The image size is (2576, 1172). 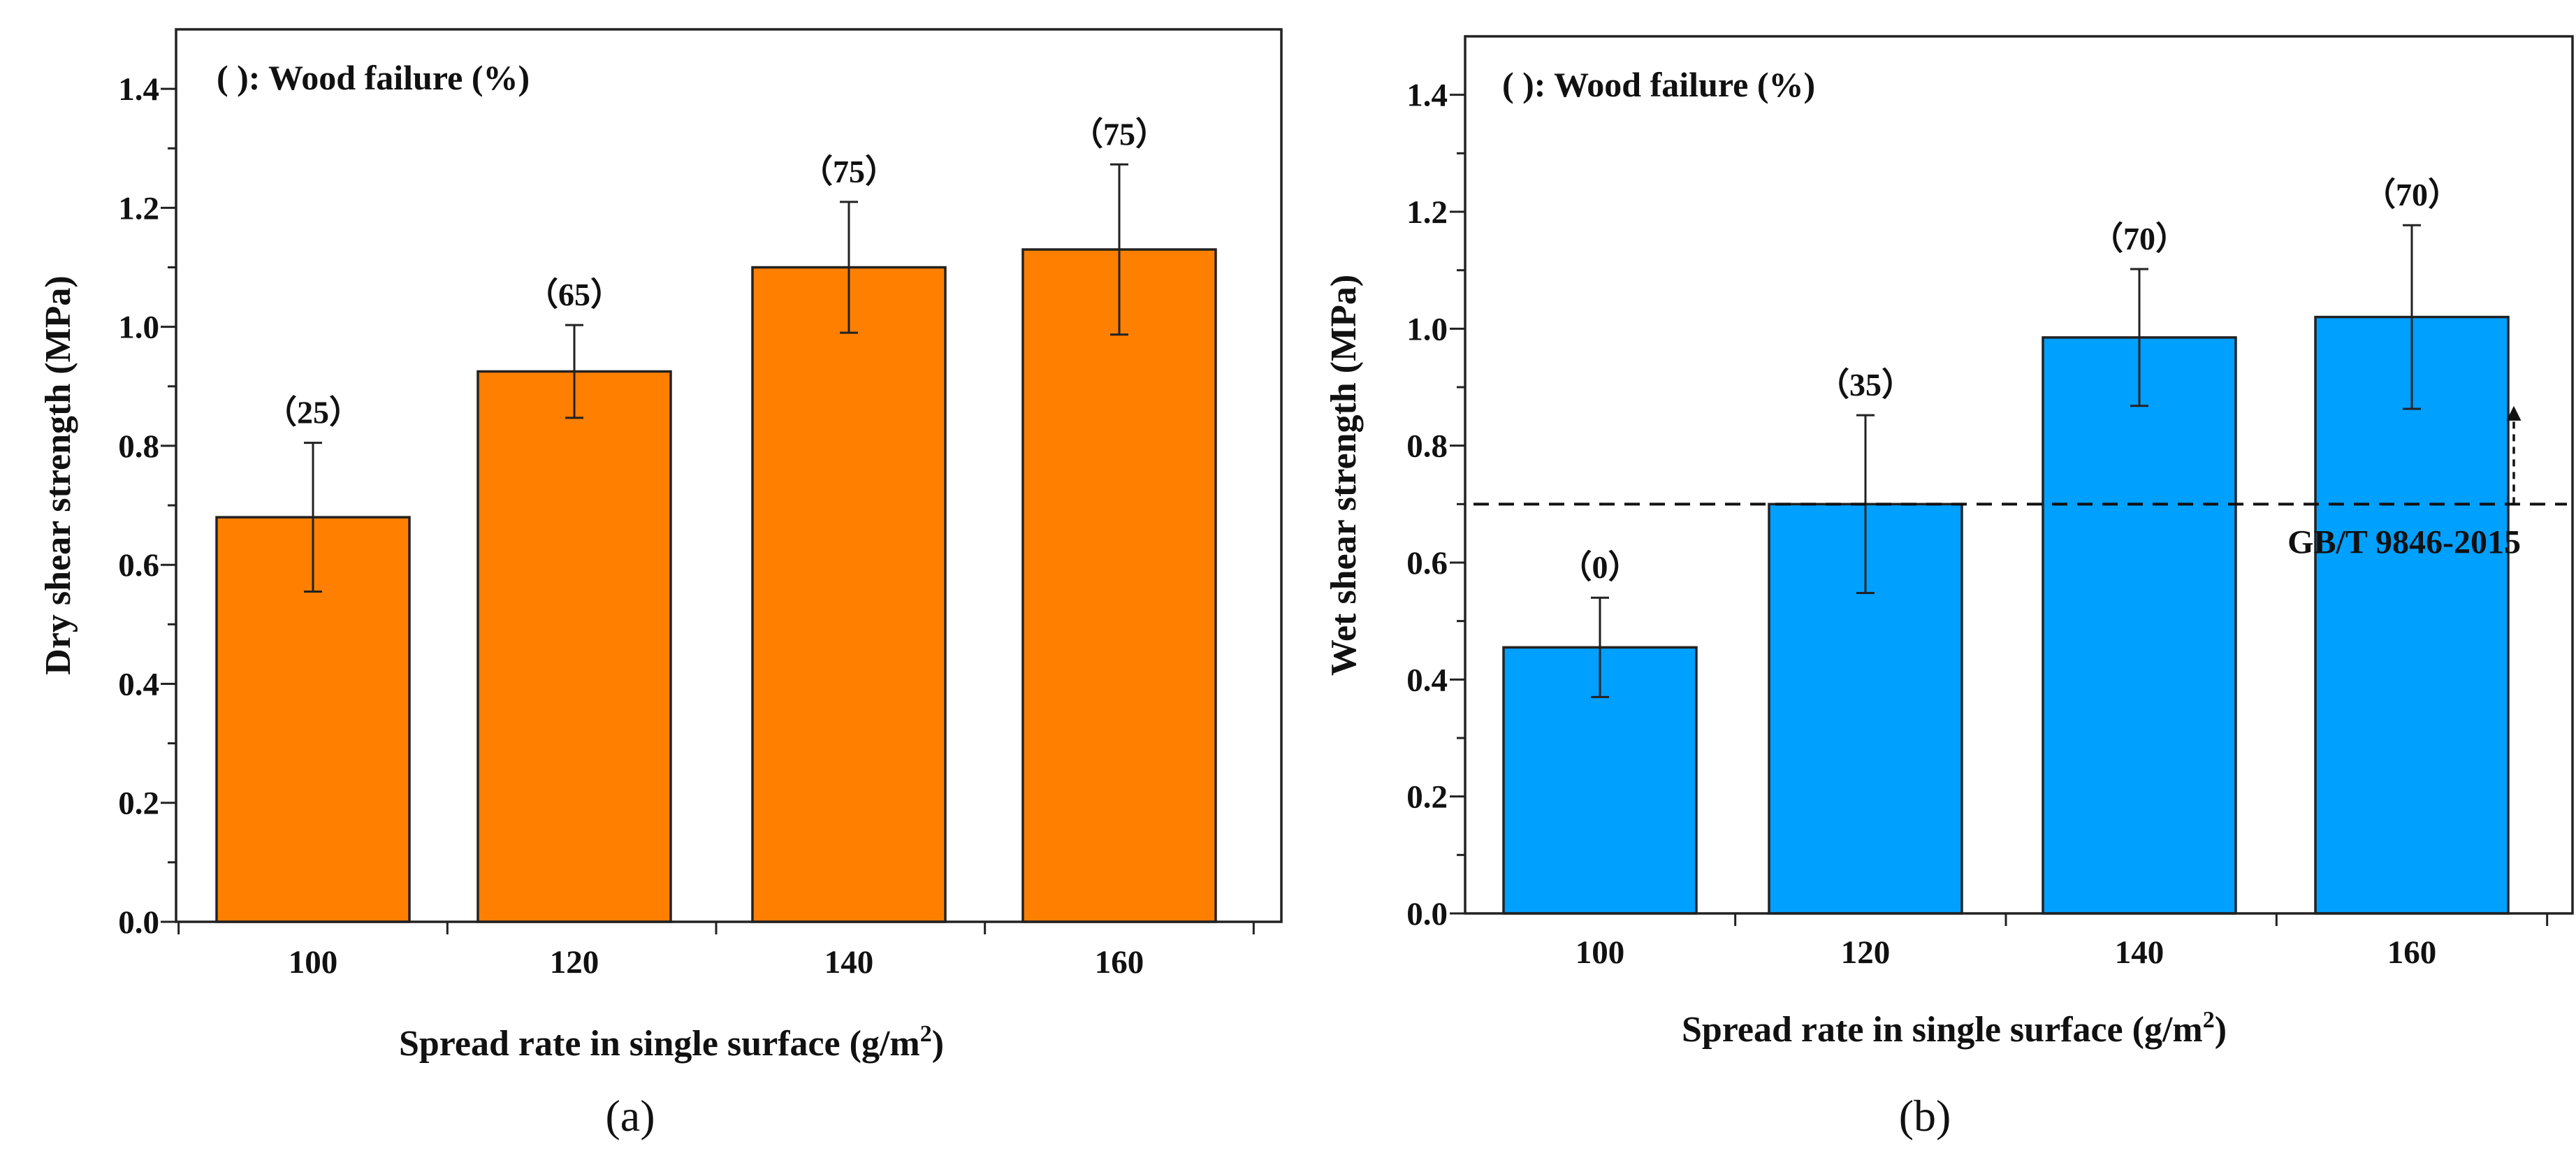 What do you see at coordinates (849, 171) in the screenshot?
I see `wood-failure-label-a-140: （75）` at bounding box center [849, 171].